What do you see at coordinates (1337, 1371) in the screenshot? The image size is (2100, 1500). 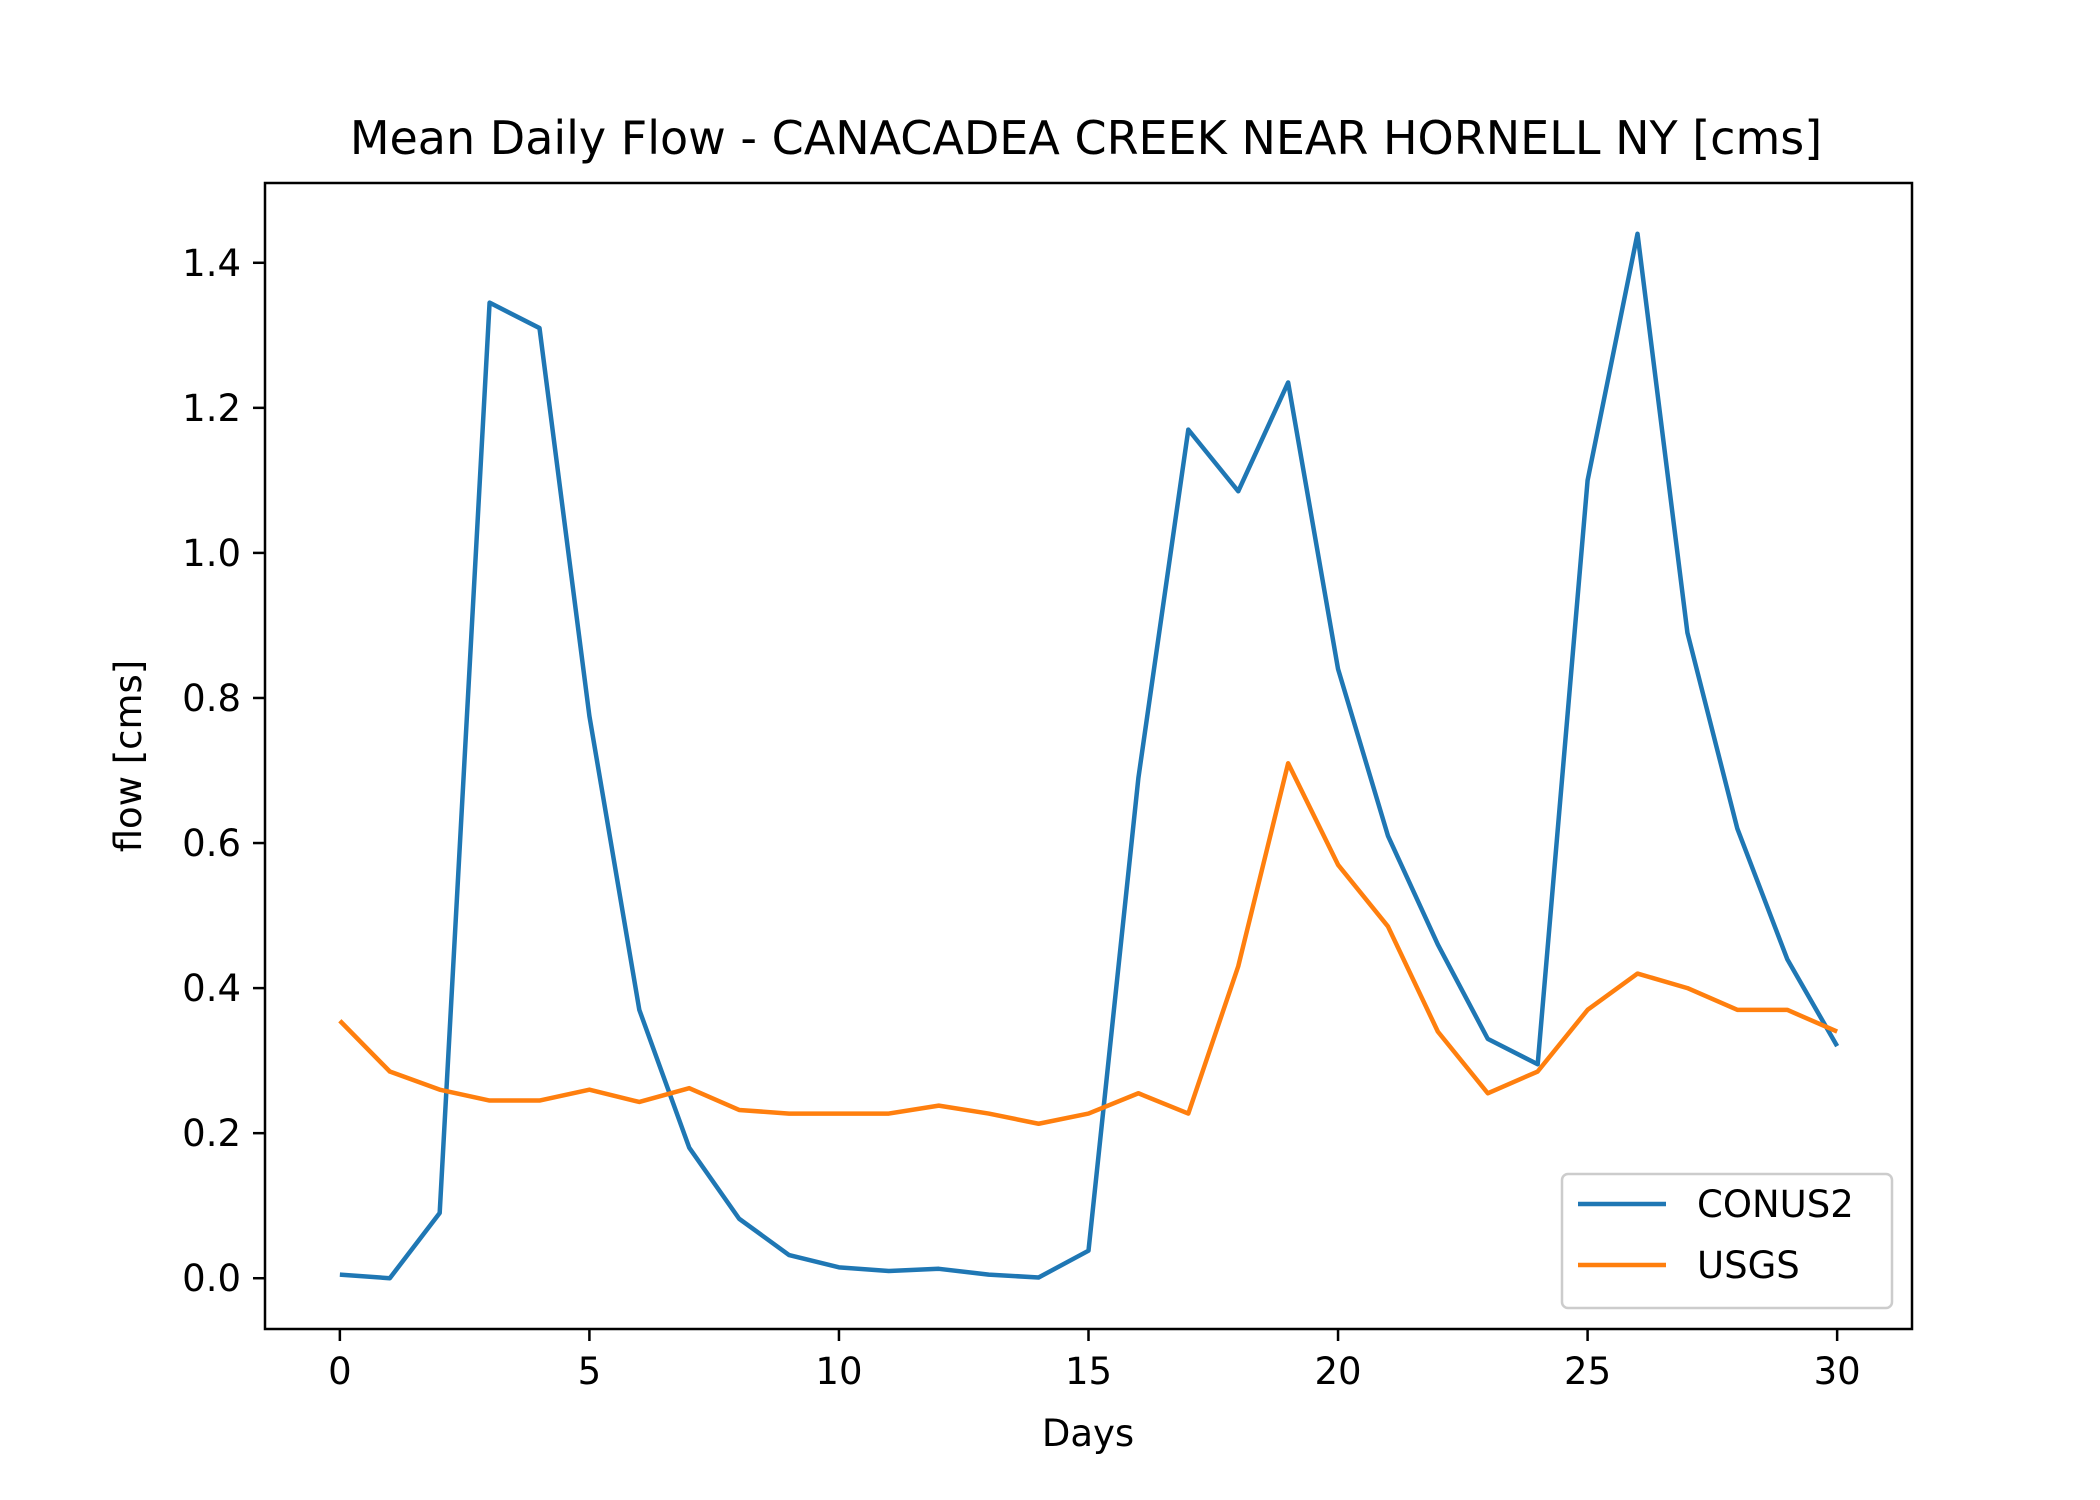 I see `x-tick-label: 20` at bounding box center [1337, 1371].